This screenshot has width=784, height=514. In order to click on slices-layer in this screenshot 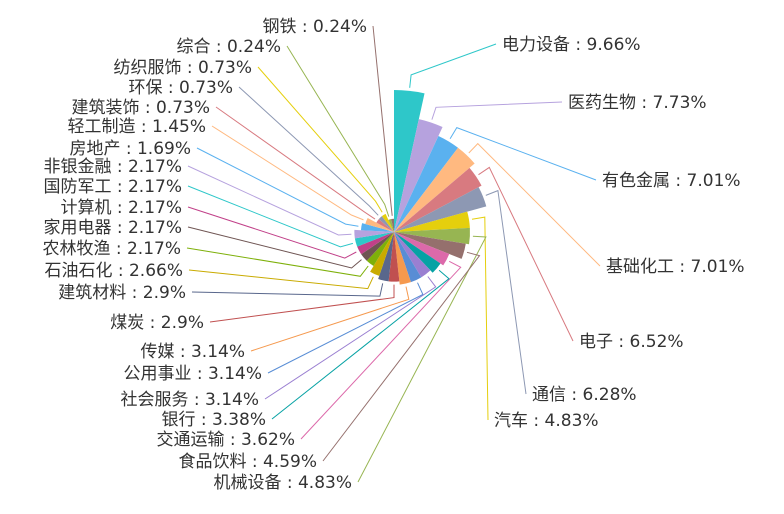, I will do `click(420, 187)`.